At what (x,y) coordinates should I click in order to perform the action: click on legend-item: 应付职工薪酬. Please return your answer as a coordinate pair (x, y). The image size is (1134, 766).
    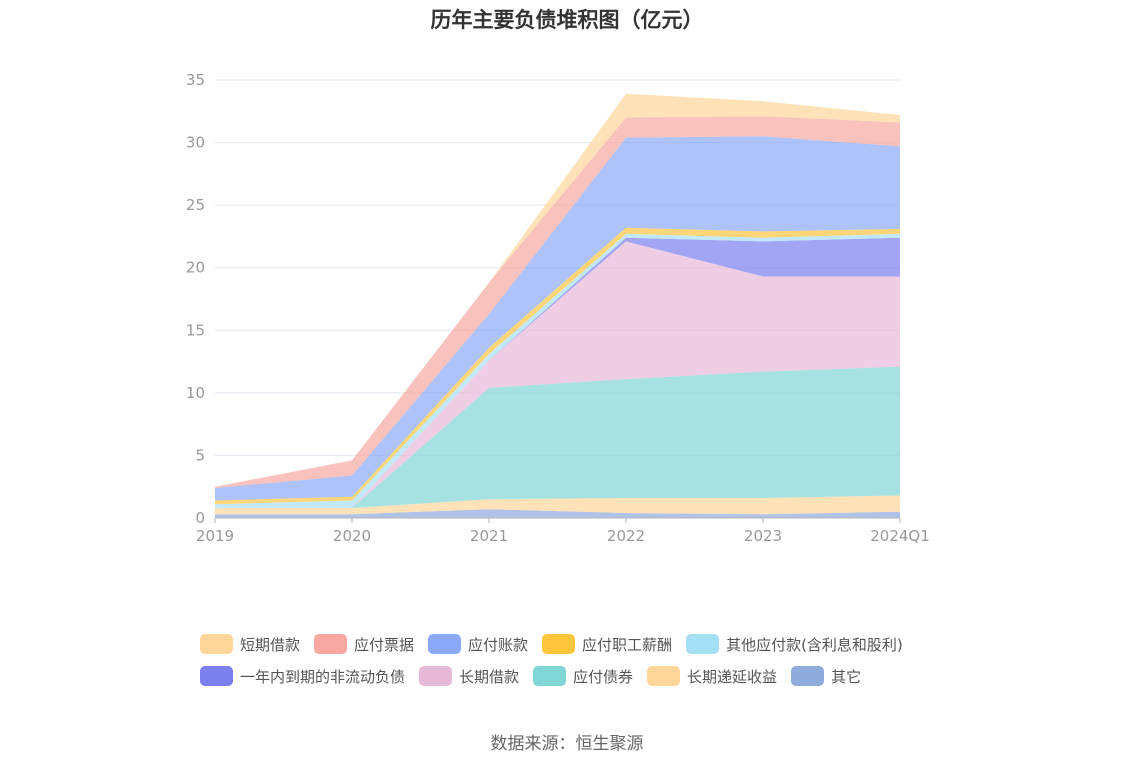
    Looking at the image, I should click on (607, 644).